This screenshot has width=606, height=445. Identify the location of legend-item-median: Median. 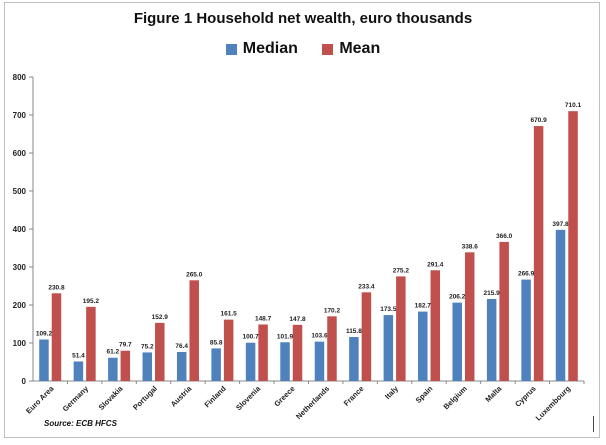
(261, 49).